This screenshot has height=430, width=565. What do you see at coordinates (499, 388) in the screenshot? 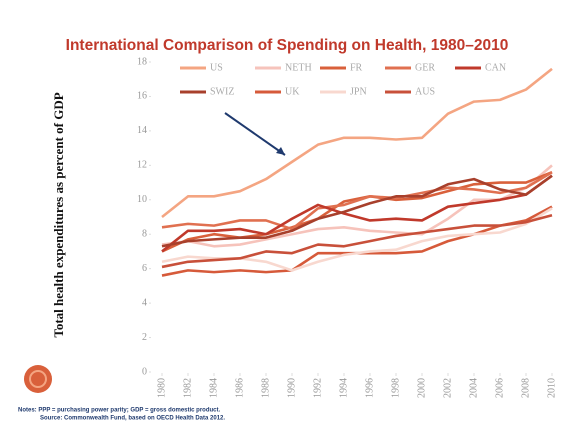
I see `x-tick-label: 2006` at bounding box center [499, 388].